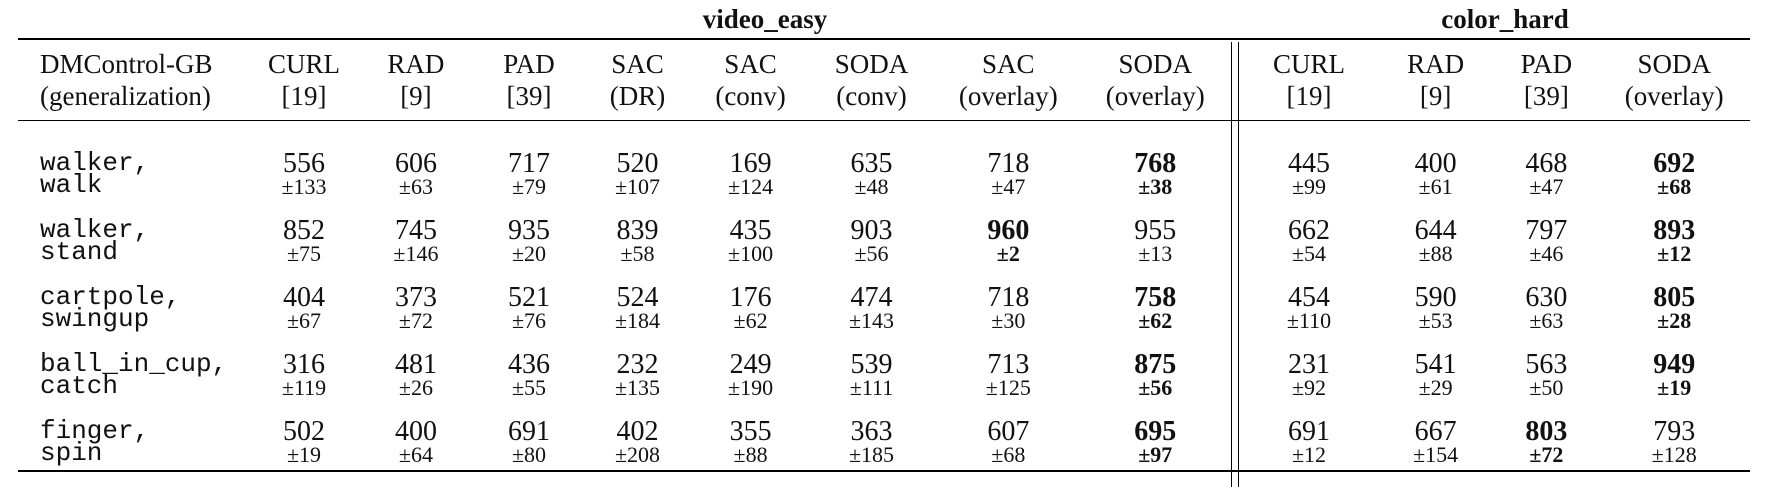 This screenshot has width=1768, height=487. What do you see at coordinates (751, 186) in the screenshot?
I see `score-std: ±124` at bounding box center [751, 186].